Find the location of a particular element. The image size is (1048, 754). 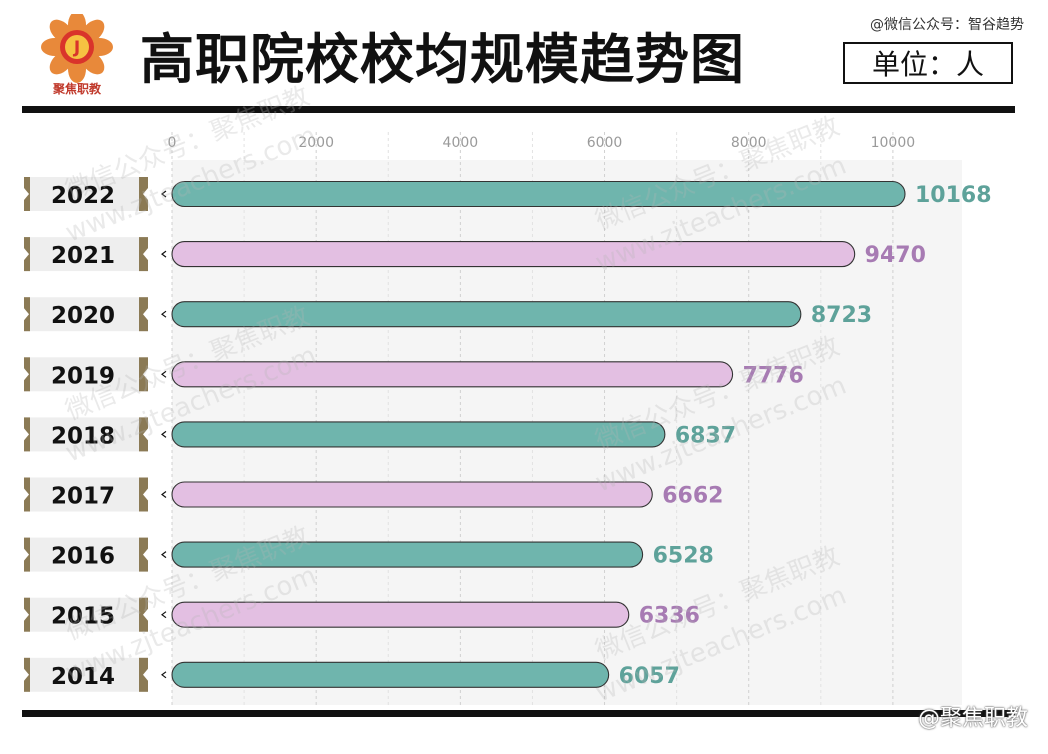

source-note: @微信公众号：智谷趋势 is located at coordinates (947, 25).